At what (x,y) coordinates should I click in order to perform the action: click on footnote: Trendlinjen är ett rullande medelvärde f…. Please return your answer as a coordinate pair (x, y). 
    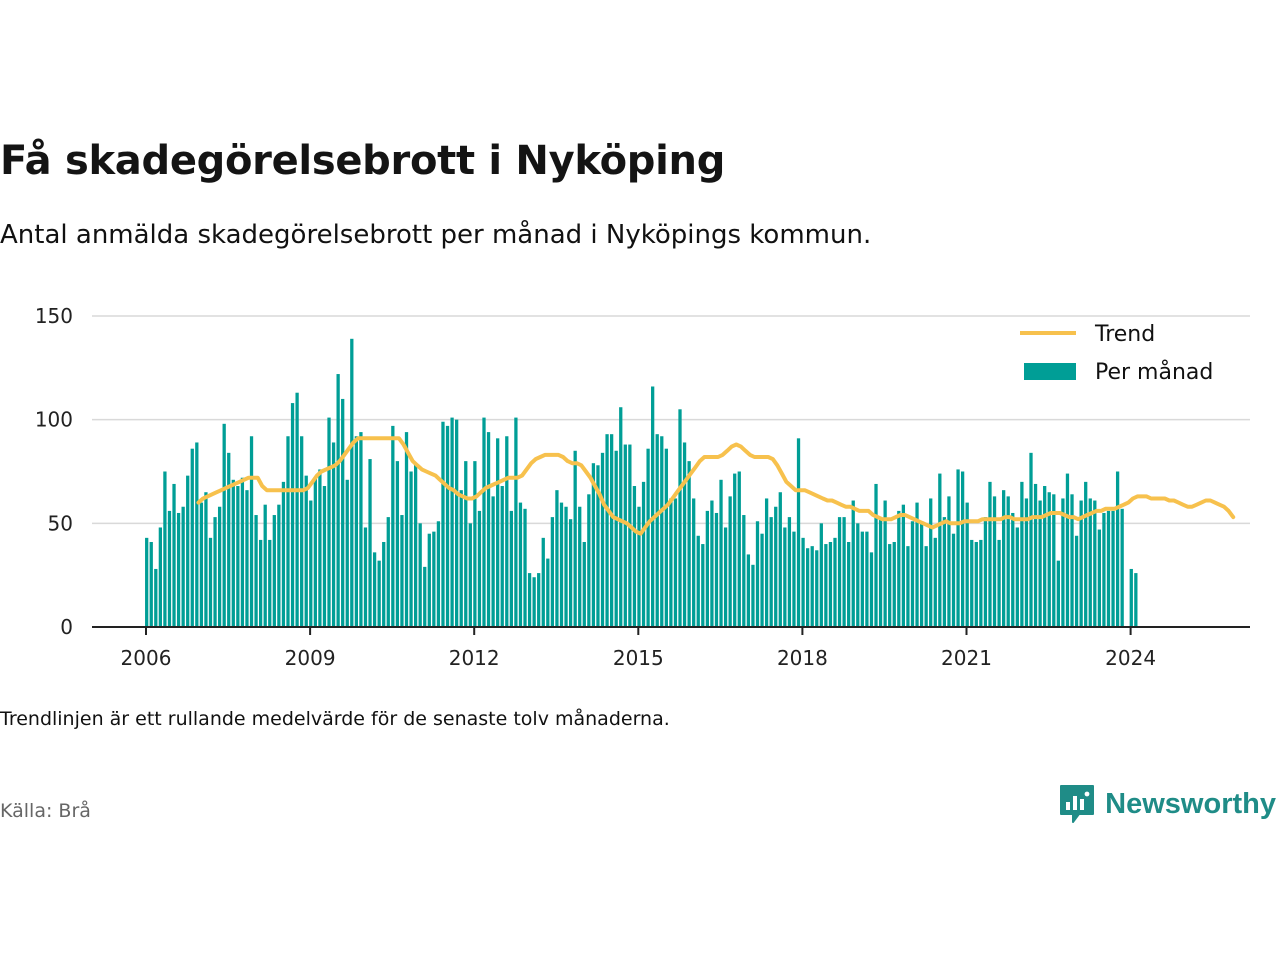
    Looking at the image, I should click on (335, 719).